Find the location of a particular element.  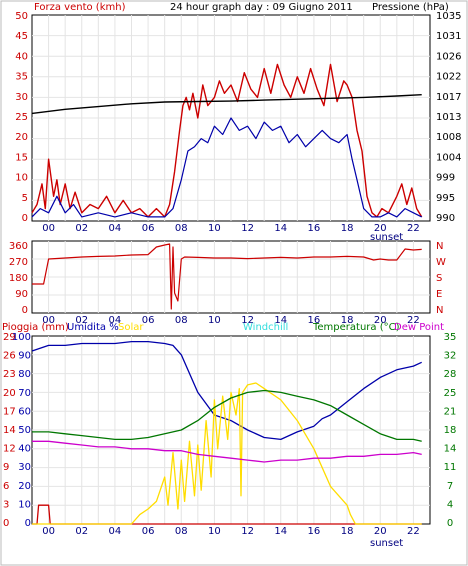

temperature-y-tick: 35 is located at coordinates (450, 337).